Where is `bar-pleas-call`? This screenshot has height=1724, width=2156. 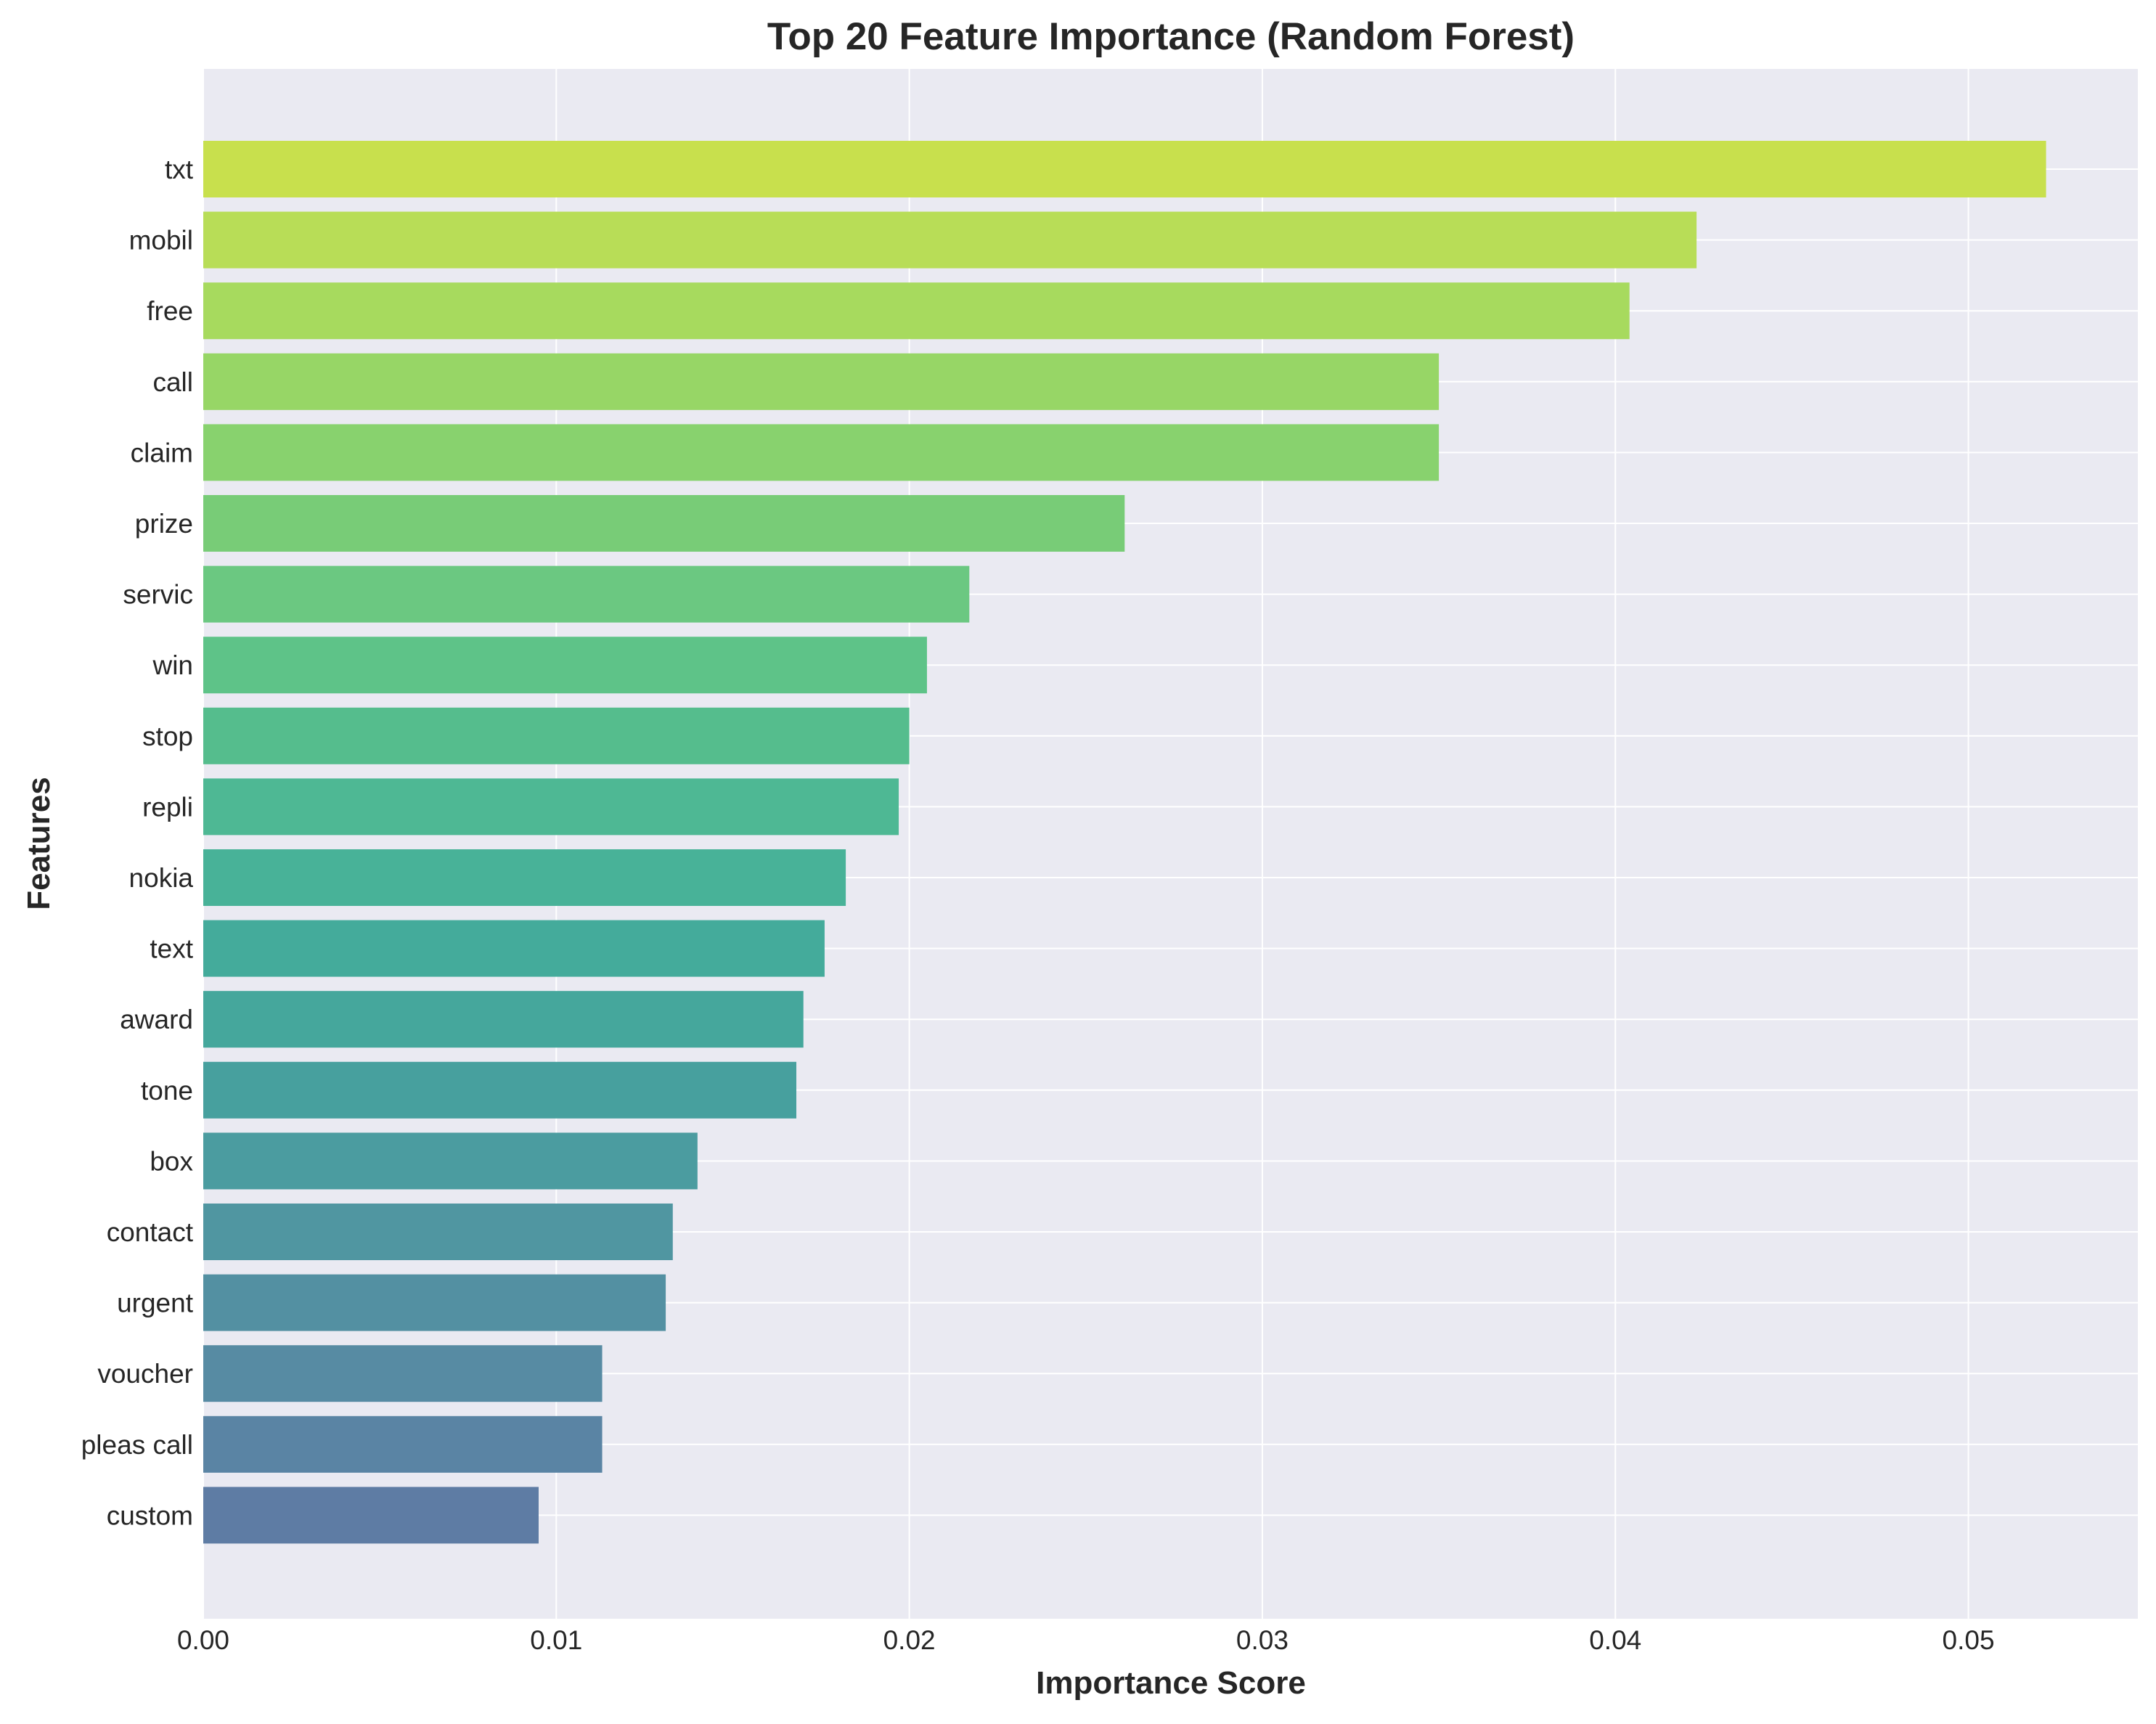
bar-pleas-call is located at coordinates (403, 1444).